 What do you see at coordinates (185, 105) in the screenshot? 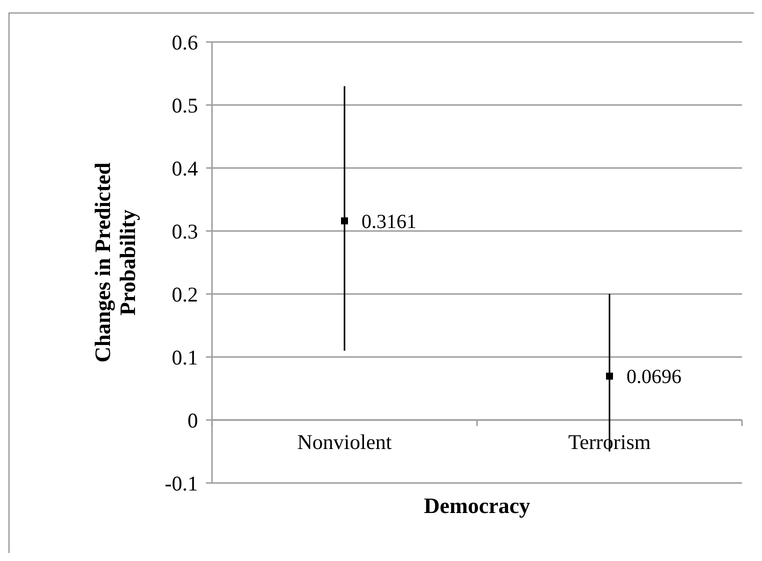
I see `y-tick-label: 0.5` at bounding box center [185, 105].